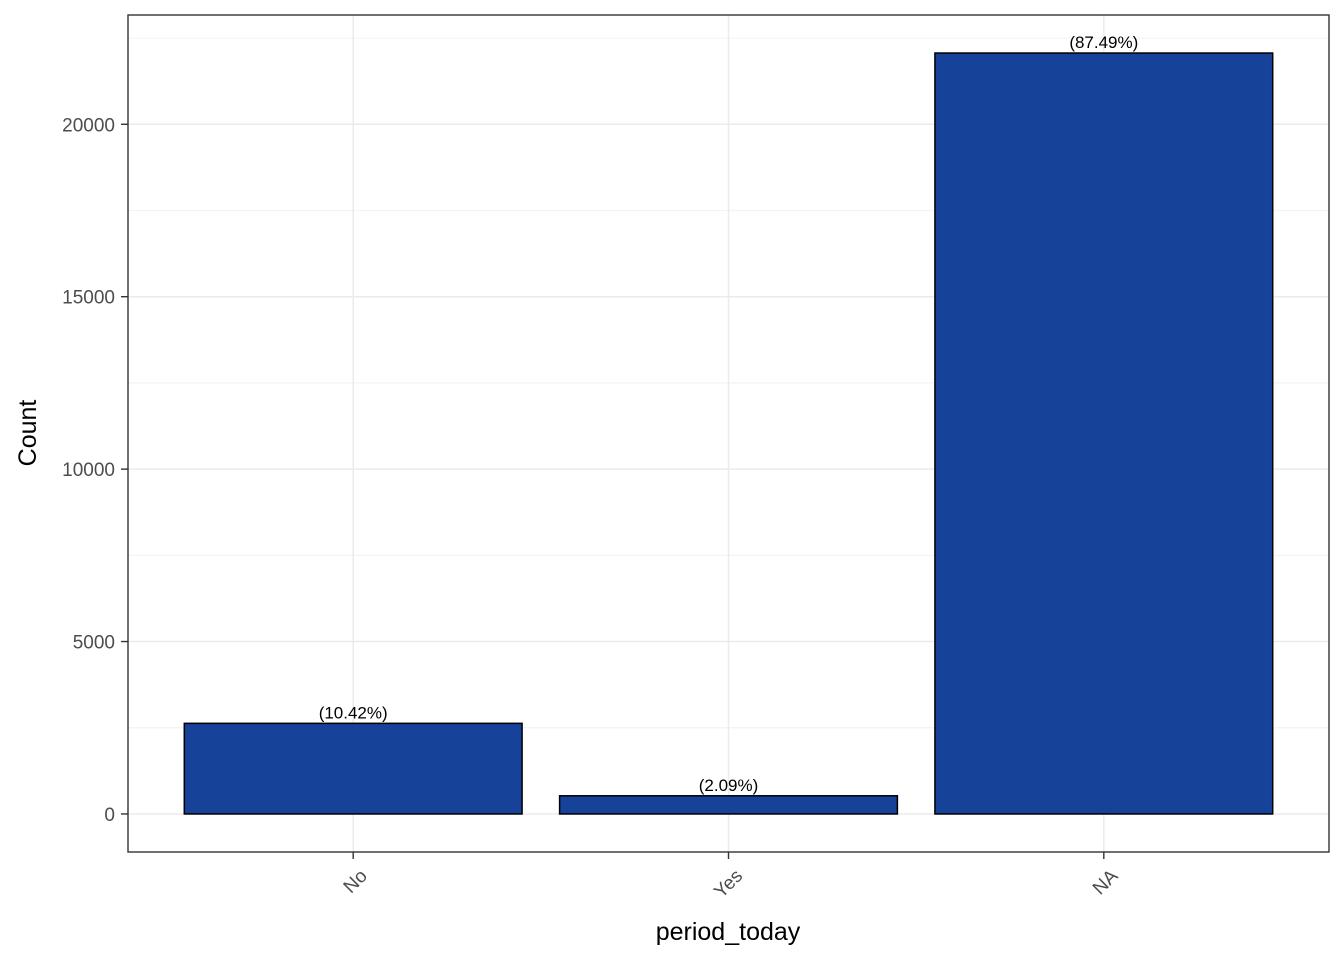 The height and width of the screenshot is (960, 1344). I want to click on y-tick-label: 15000, so click(88, 298).